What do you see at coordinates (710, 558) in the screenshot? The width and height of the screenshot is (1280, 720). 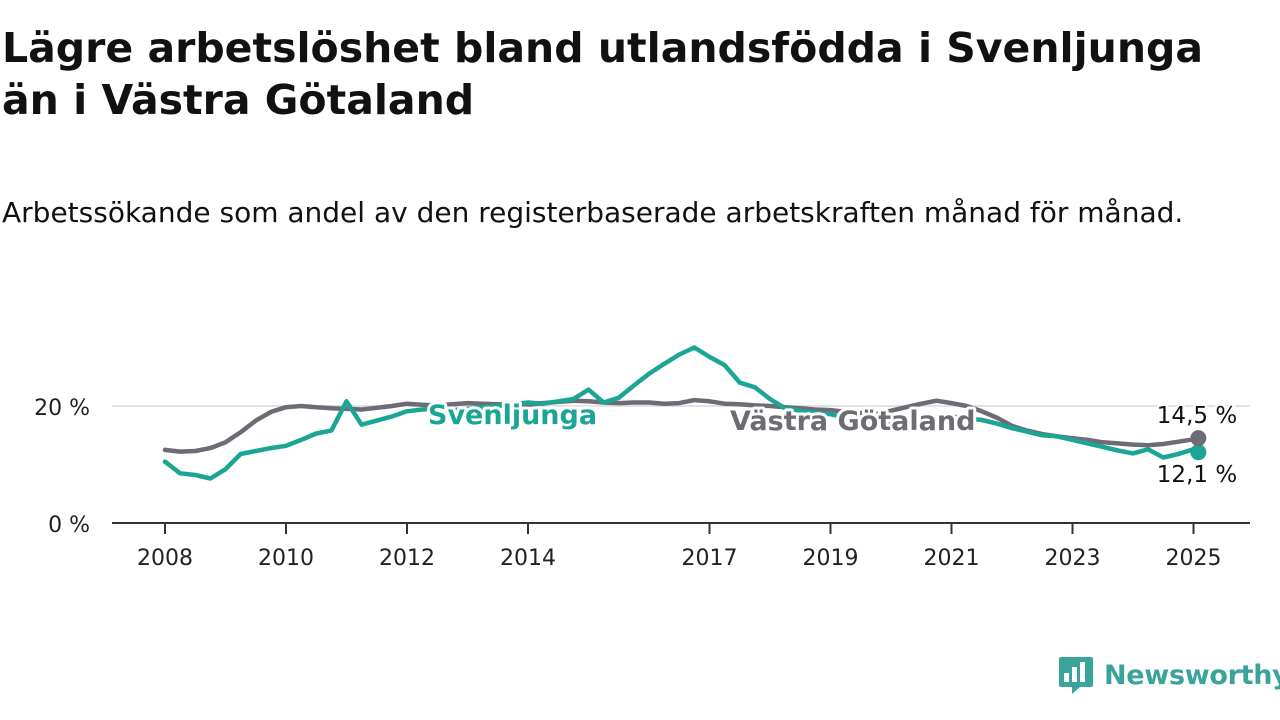 I see `x-tick-label: 2017` at bounding box center [710, 558].